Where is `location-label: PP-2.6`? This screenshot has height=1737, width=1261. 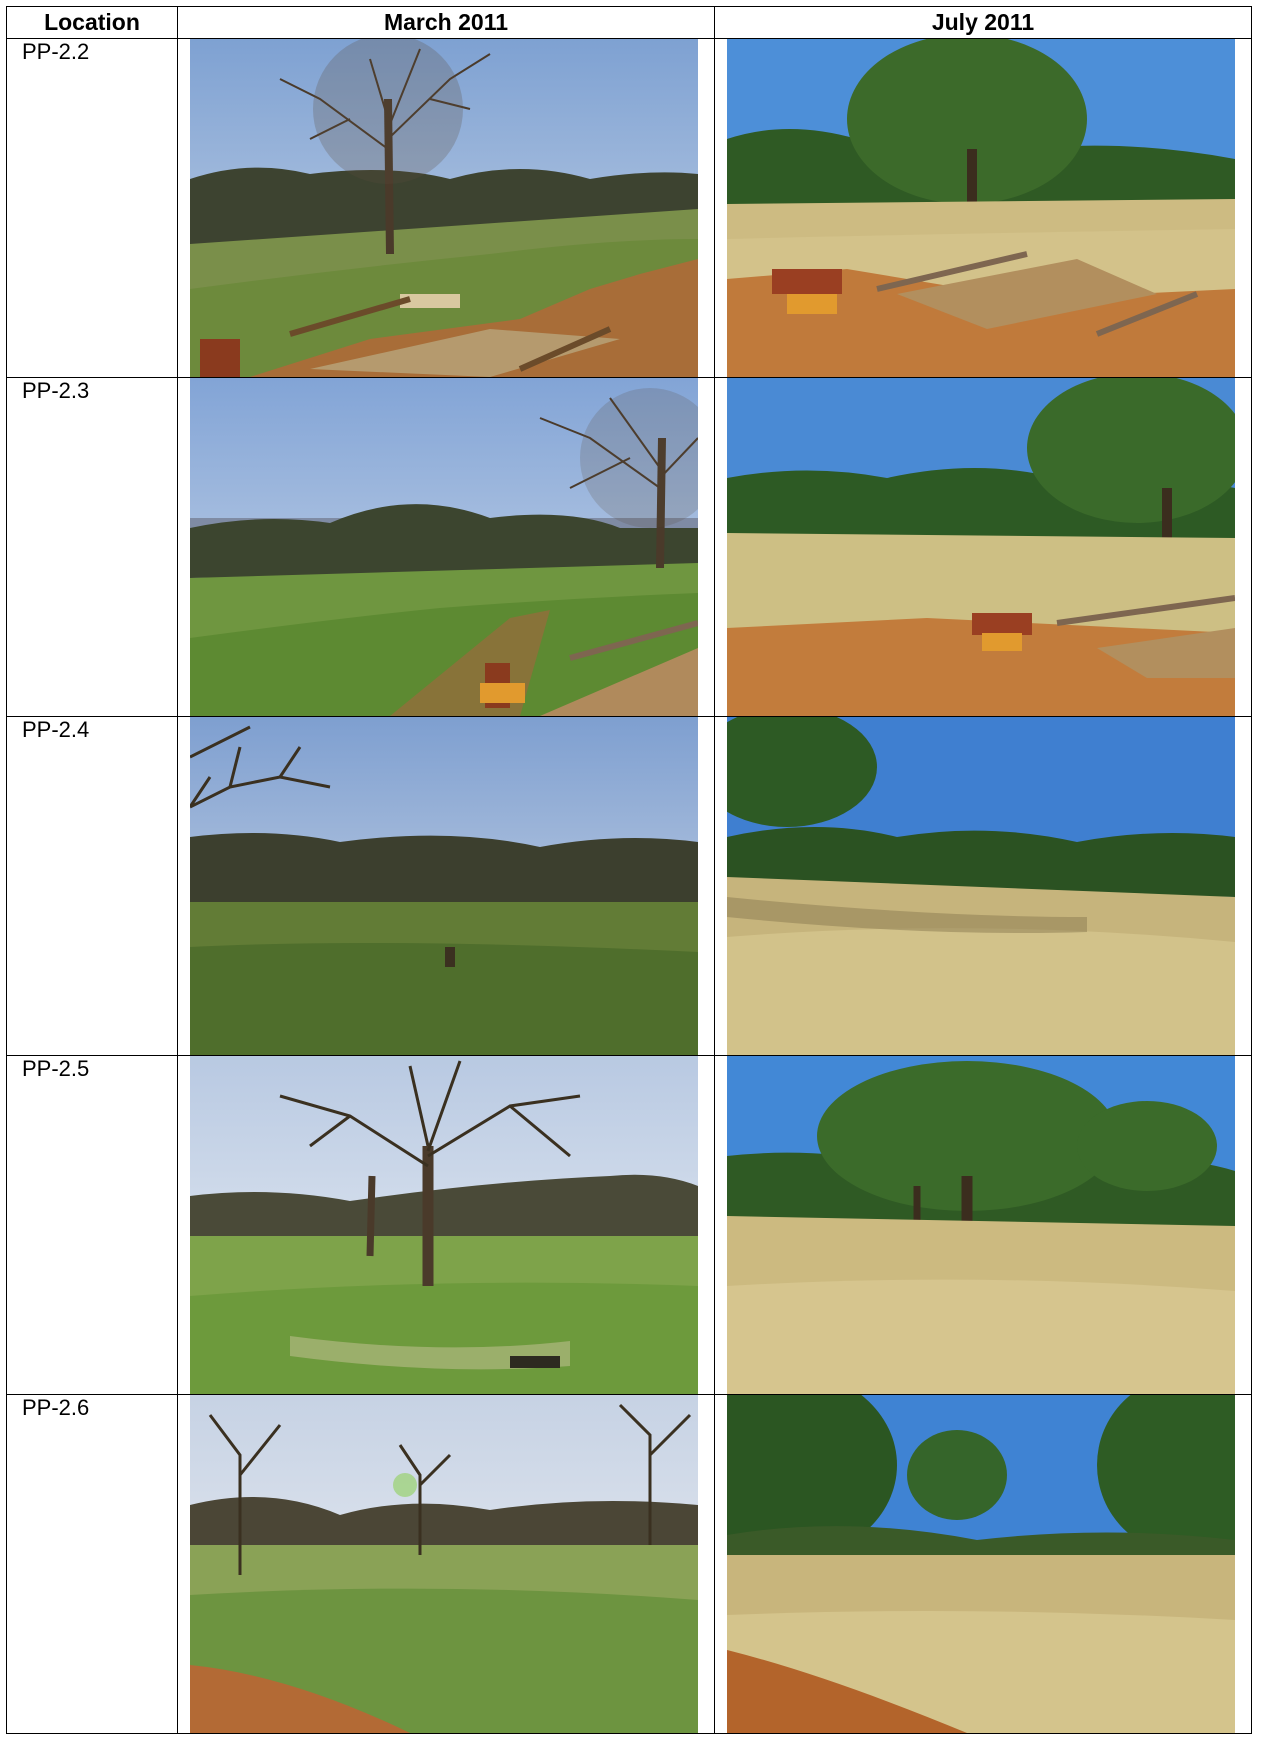
location-label: PP-2.6 is located at coordinates (92, 1564).